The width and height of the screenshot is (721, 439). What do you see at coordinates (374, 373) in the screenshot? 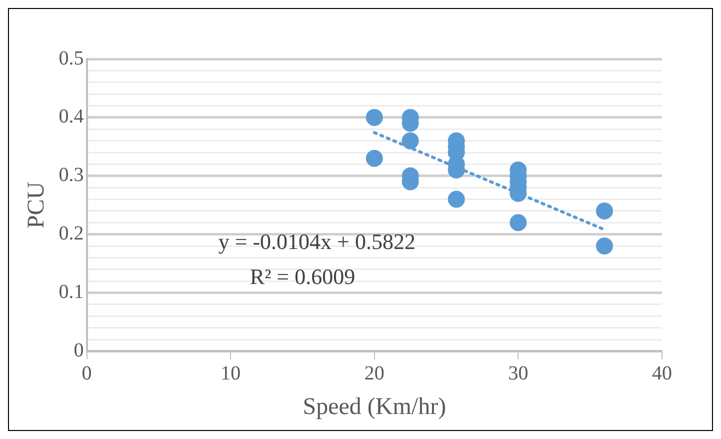
I see `x-tick-label: 20` at bounding box center [374, 373].